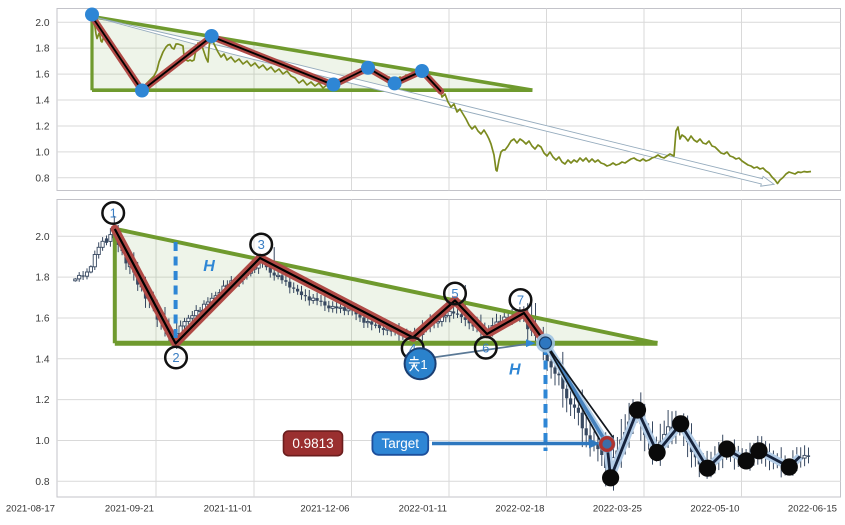 The height and width of the screenshot is (525, 845). I want to click on svg-text: Target, so click(401, 443).